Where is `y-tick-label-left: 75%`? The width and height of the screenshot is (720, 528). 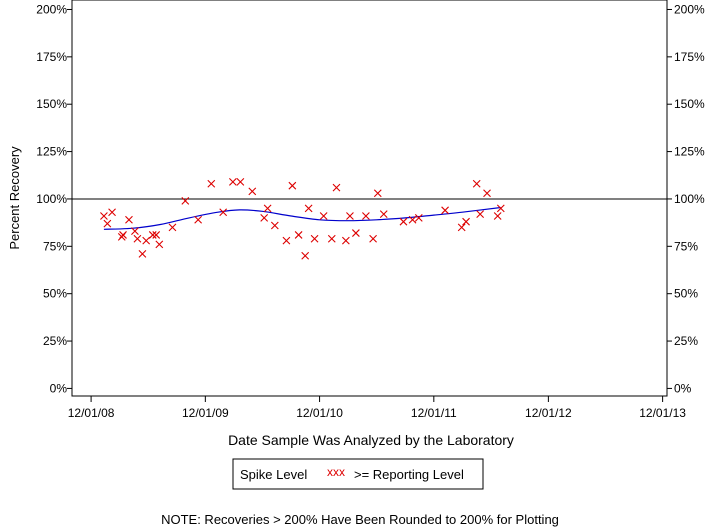 y-tick-label-left: 75% is located at coordinates (55, 246).